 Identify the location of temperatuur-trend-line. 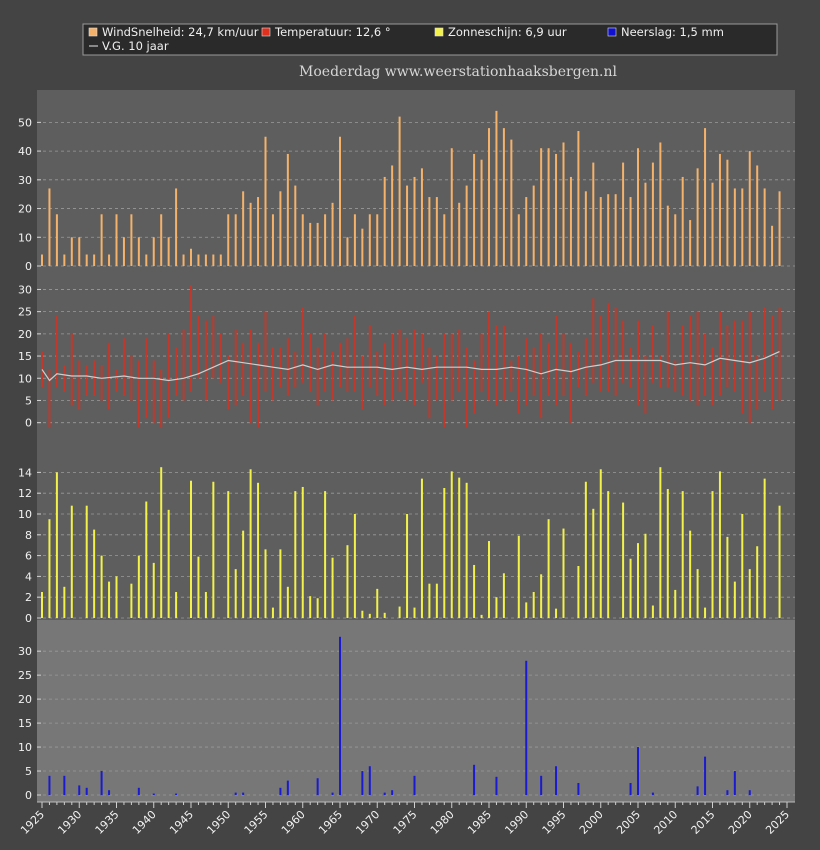
(410, 366).